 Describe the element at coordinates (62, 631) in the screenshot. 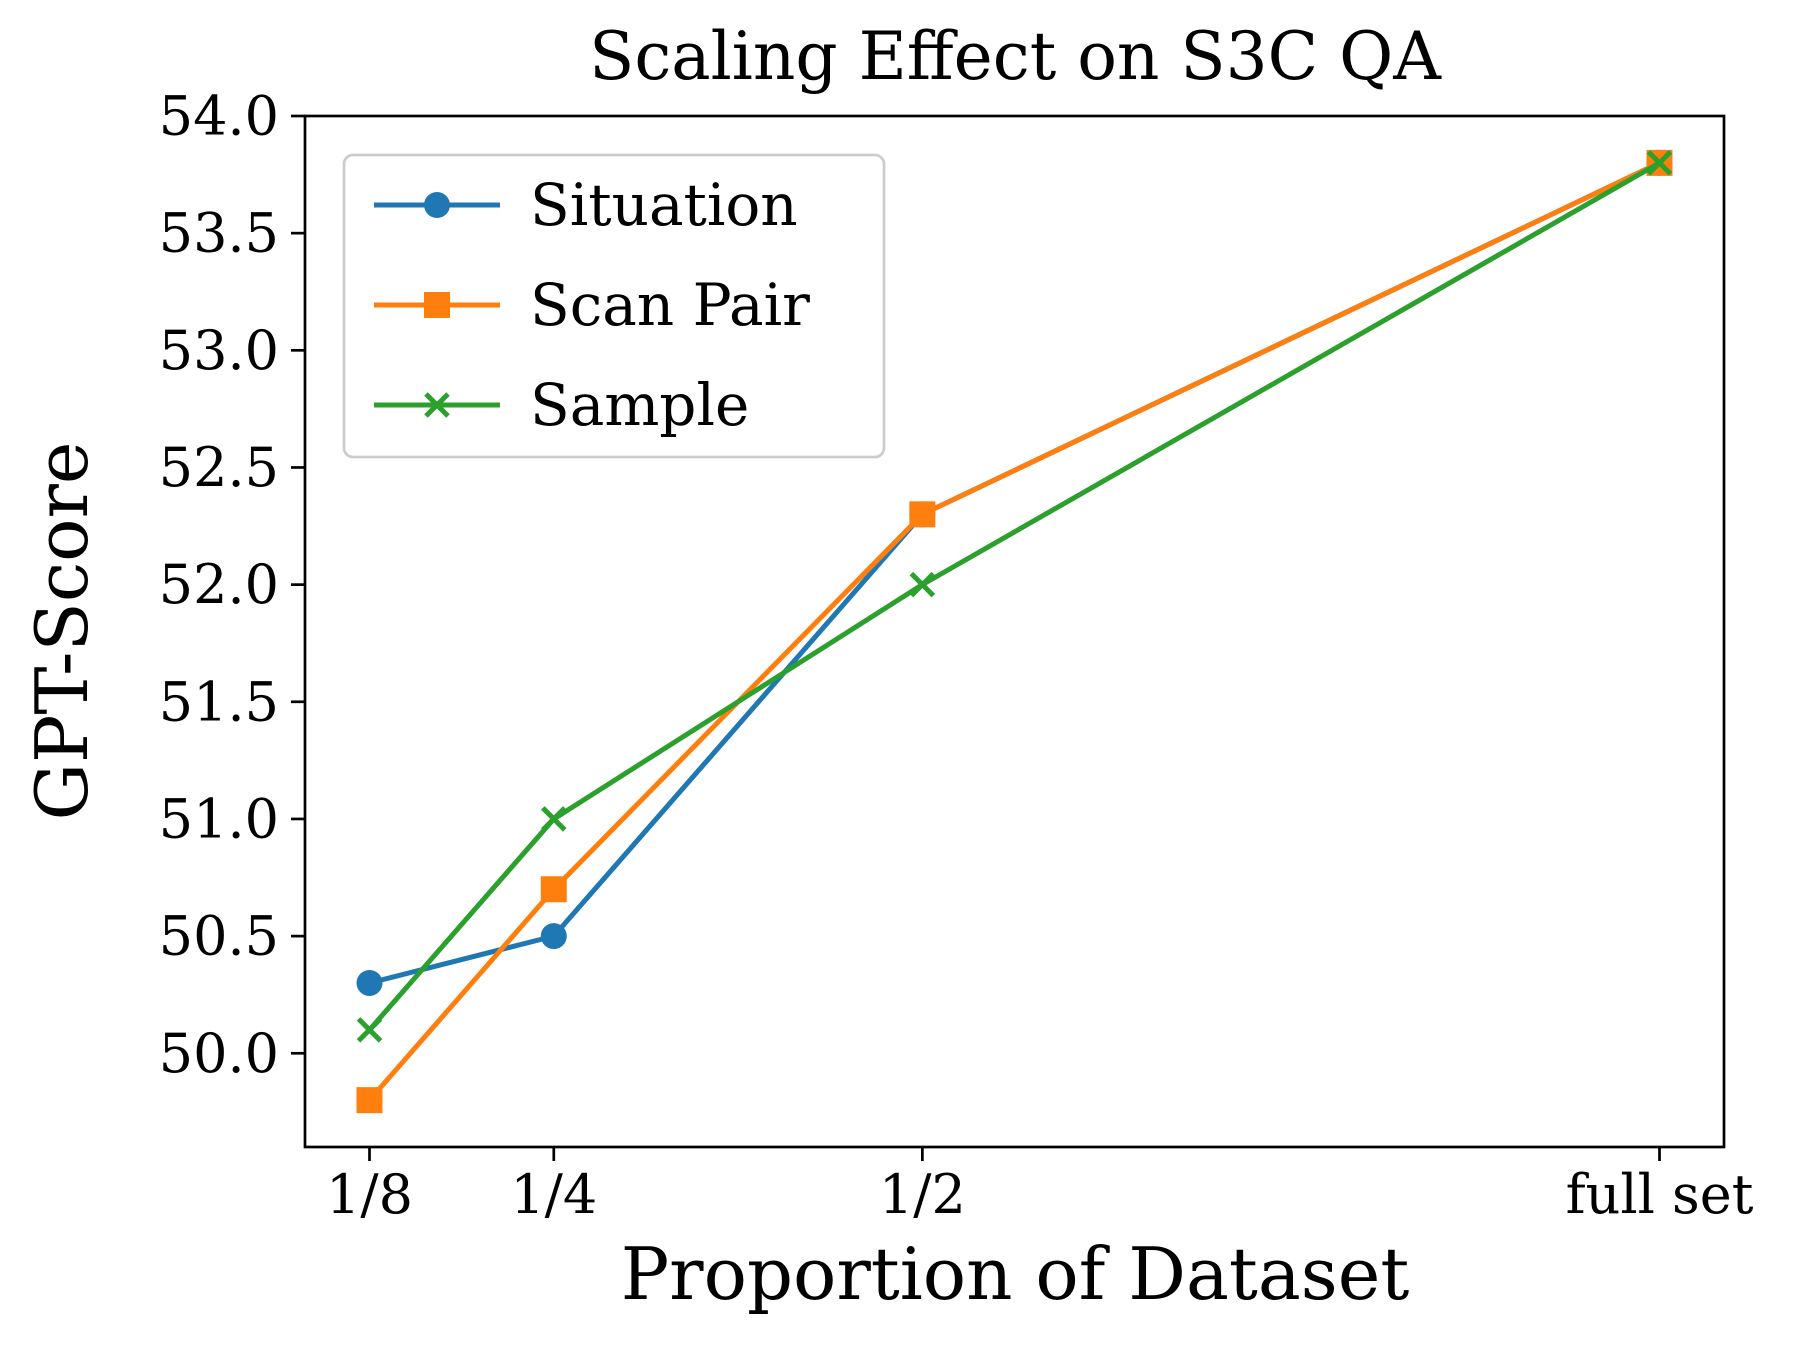

I see `y-axis-label: GPT-Score` at that location.